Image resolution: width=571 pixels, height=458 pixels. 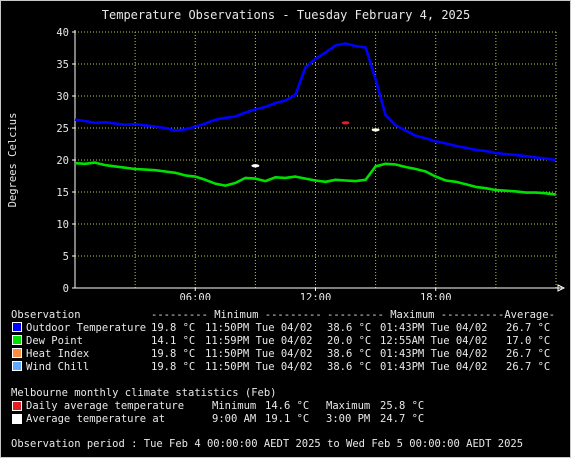 What do you see at coordinates (58, 354) in the screenshot?
I see `legend-series-name: Heat Index` at bounding box center [58, 354].